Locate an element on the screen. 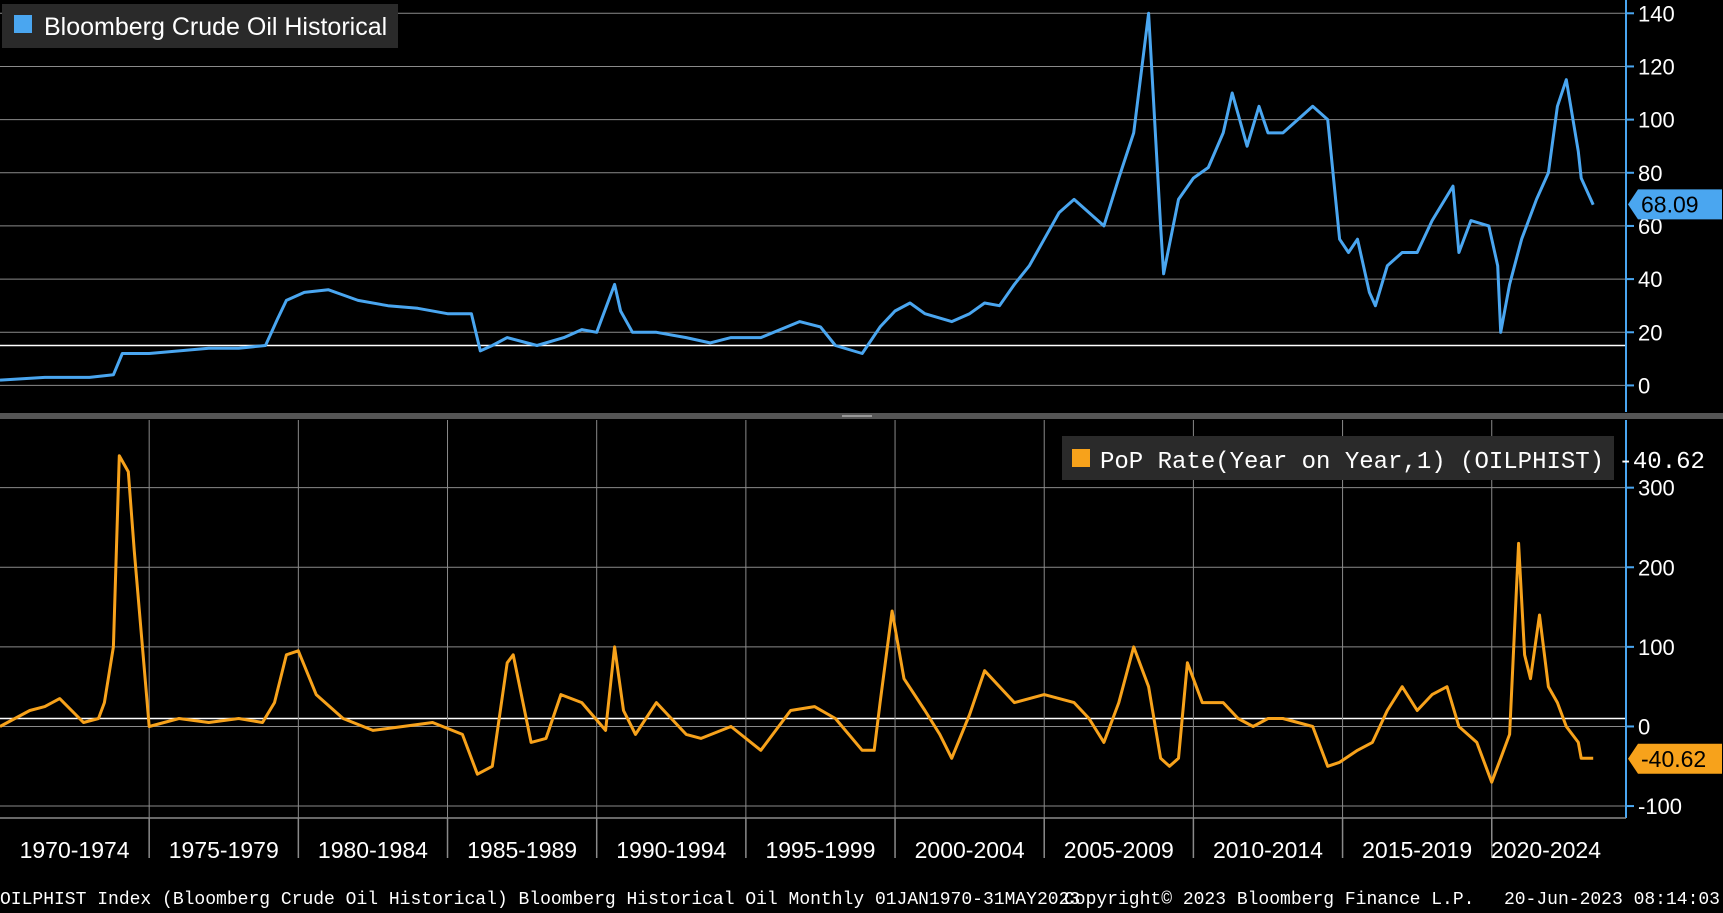  bottom-legend-swatch is located at coordinates (1081, 458).